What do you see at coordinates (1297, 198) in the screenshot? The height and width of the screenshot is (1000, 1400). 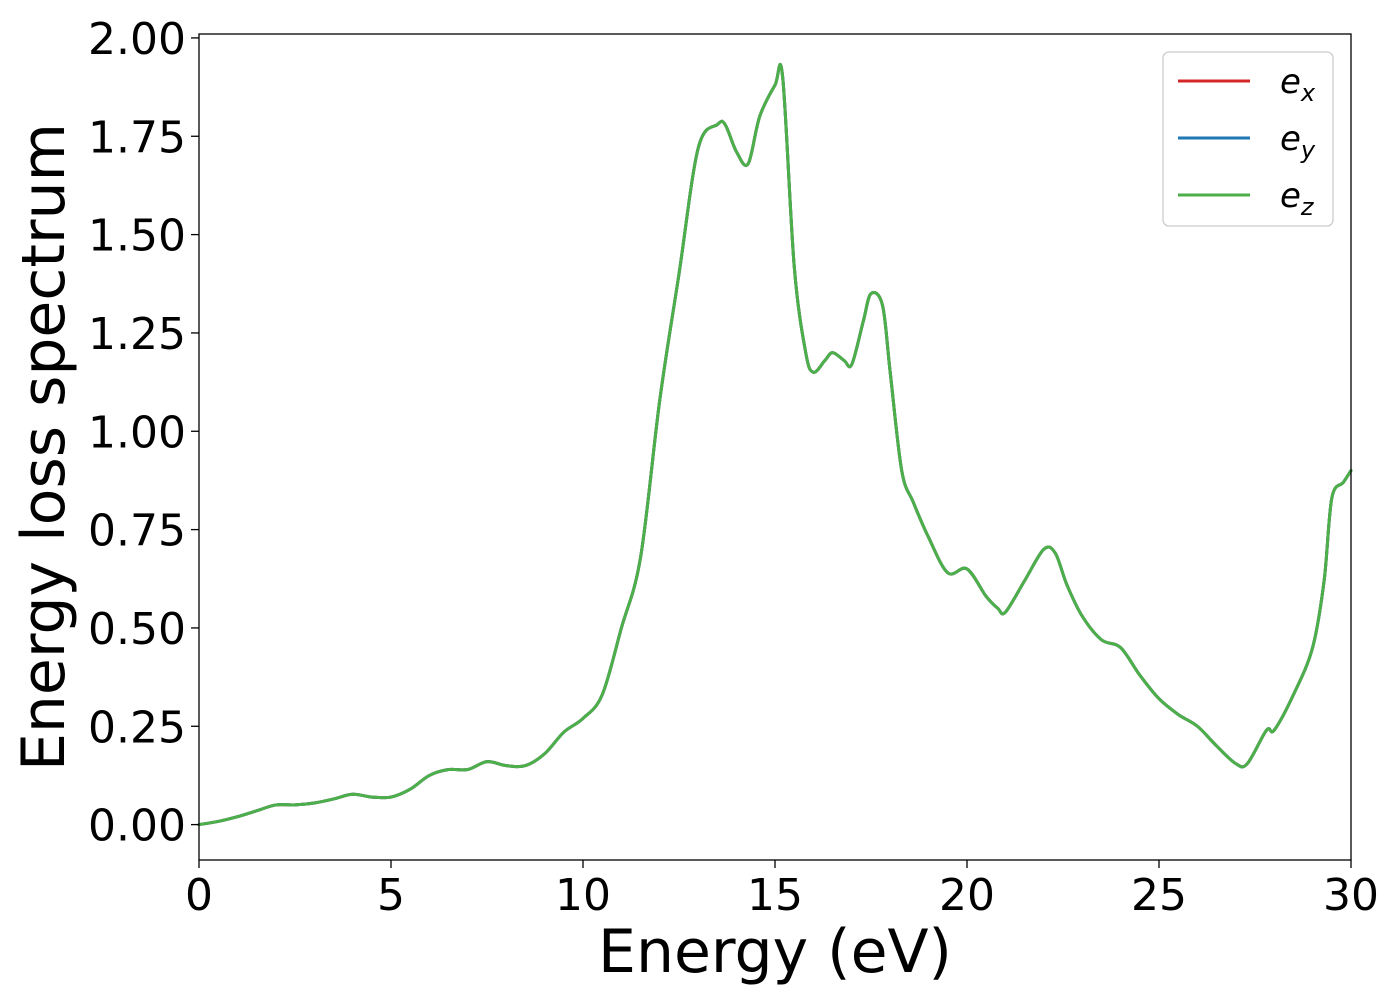 I see `legend-label-ez: ez` at bounding box center [1297, 198].